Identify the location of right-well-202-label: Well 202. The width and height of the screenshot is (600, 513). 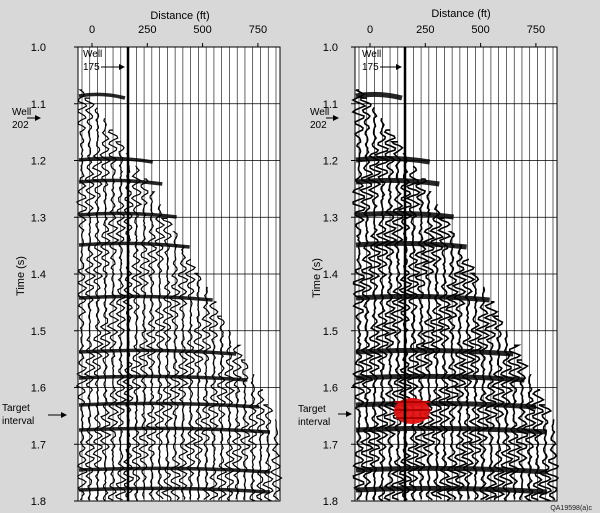
(321, 119).